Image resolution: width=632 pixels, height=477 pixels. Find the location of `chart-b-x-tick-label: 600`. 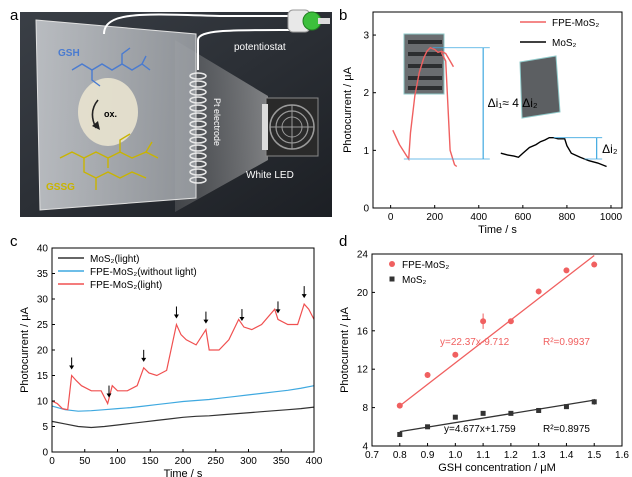

chart-b-x-tick-label: 600 is located at coordinates (522, 217).